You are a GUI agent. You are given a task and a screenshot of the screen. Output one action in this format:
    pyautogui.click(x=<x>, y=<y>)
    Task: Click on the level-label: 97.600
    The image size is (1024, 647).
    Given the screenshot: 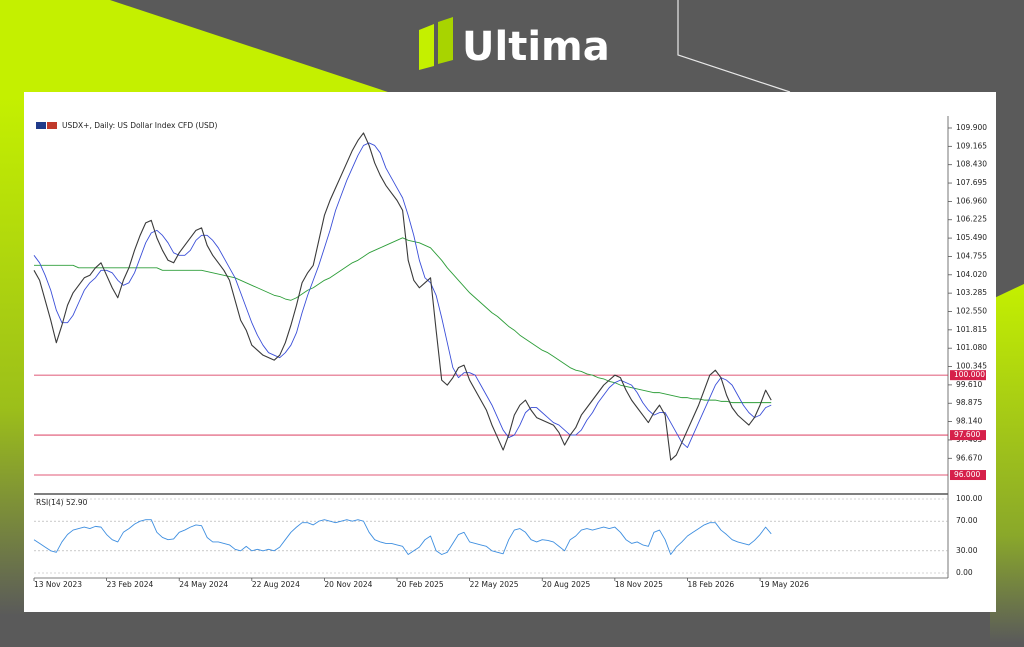 What is the action you would take?
    pyautogui.click(x=967, y=434)
    